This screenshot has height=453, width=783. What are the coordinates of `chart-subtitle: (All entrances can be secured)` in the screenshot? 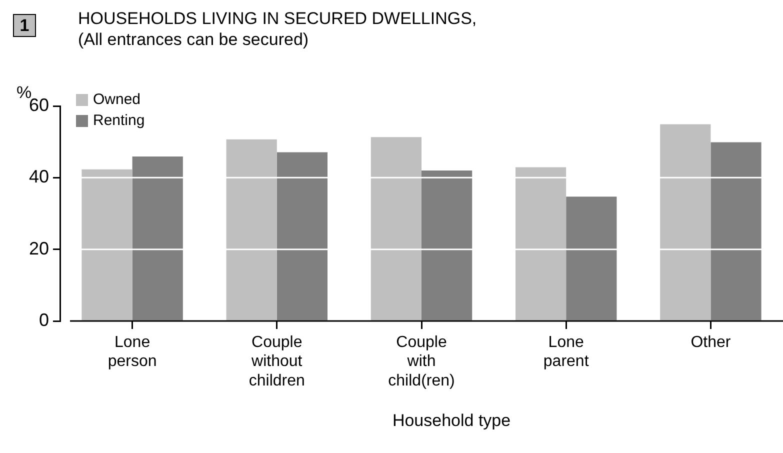 It's located at (194, 39).